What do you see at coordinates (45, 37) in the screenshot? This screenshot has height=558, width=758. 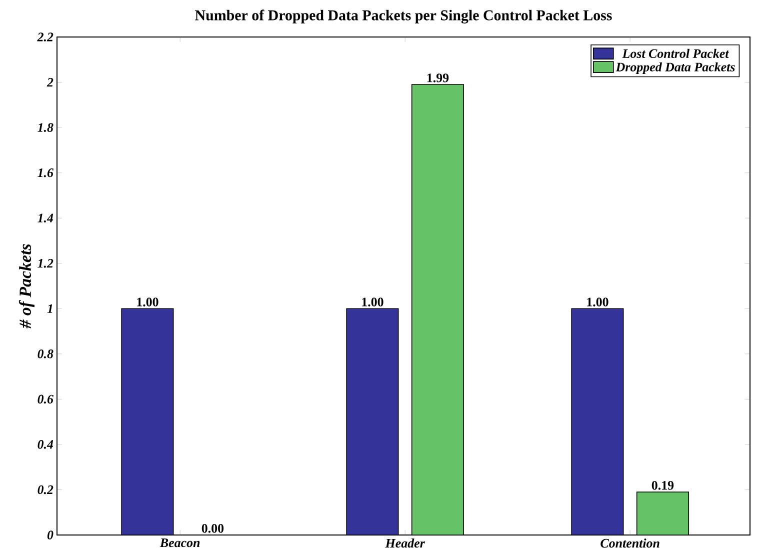 I see `y-tick-label: 2.2` at bounding box center [45, 37].